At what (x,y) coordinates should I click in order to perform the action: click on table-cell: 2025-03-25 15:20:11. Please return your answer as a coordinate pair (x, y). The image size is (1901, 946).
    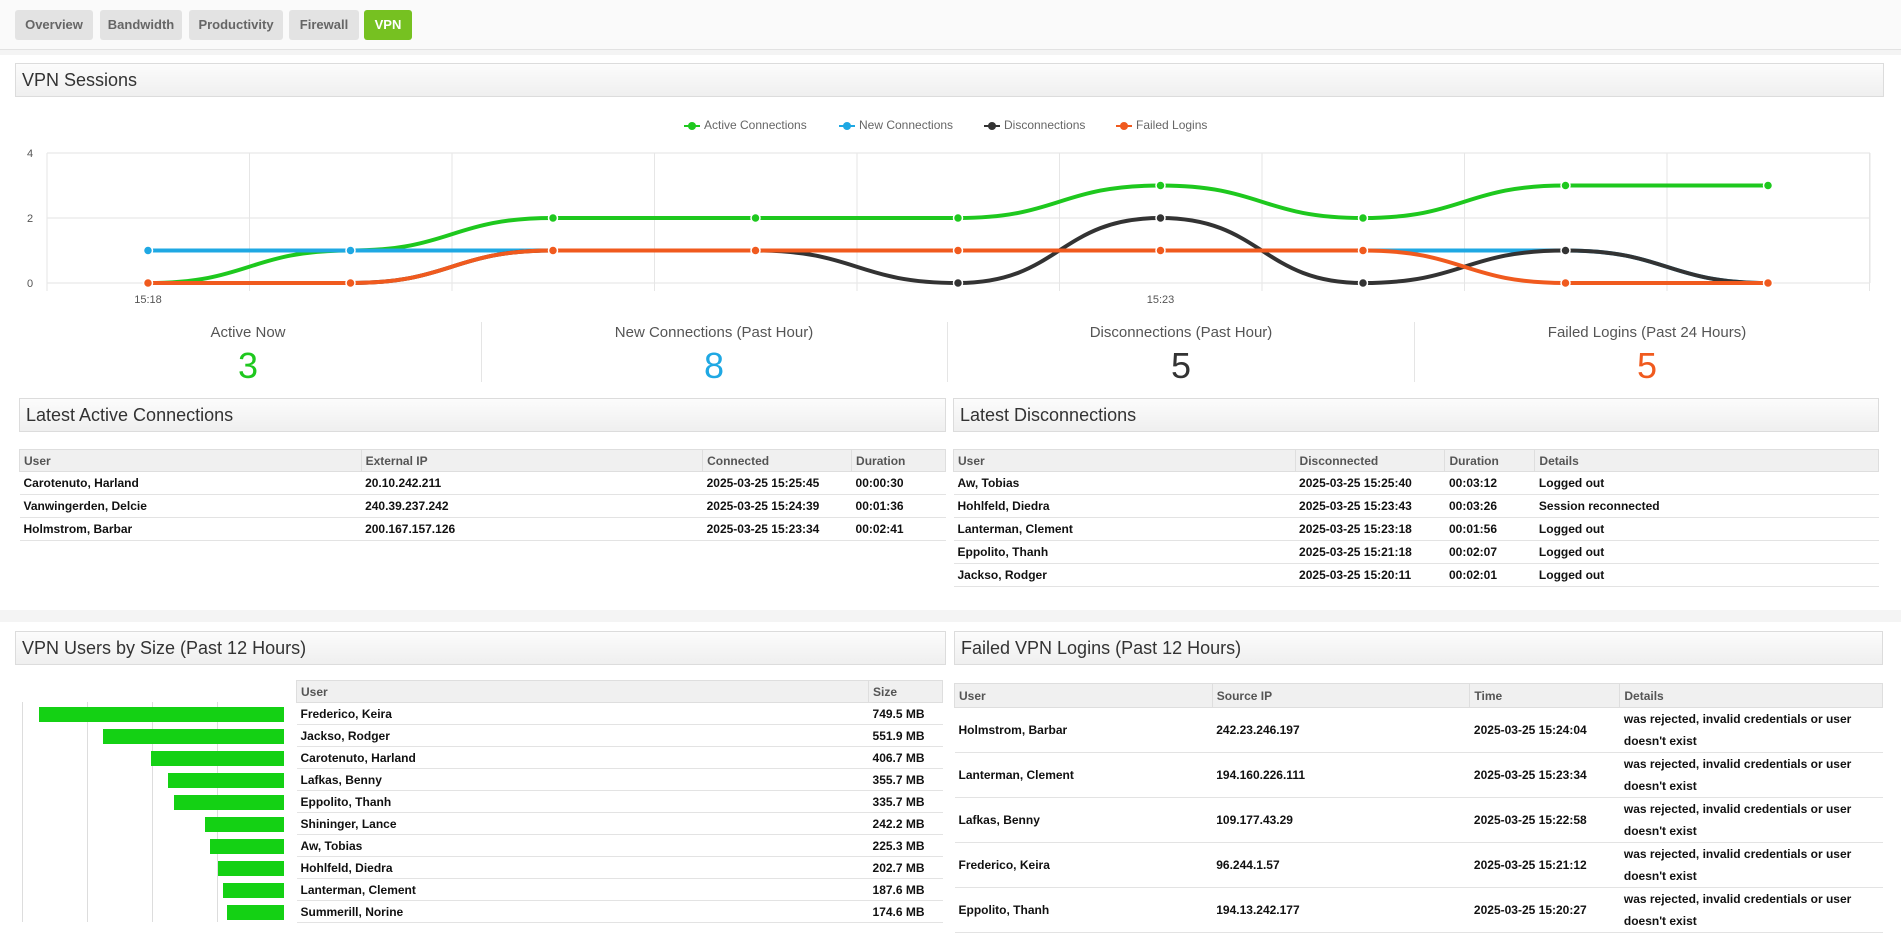
    Looking at the image, I should click on (1370, 575).